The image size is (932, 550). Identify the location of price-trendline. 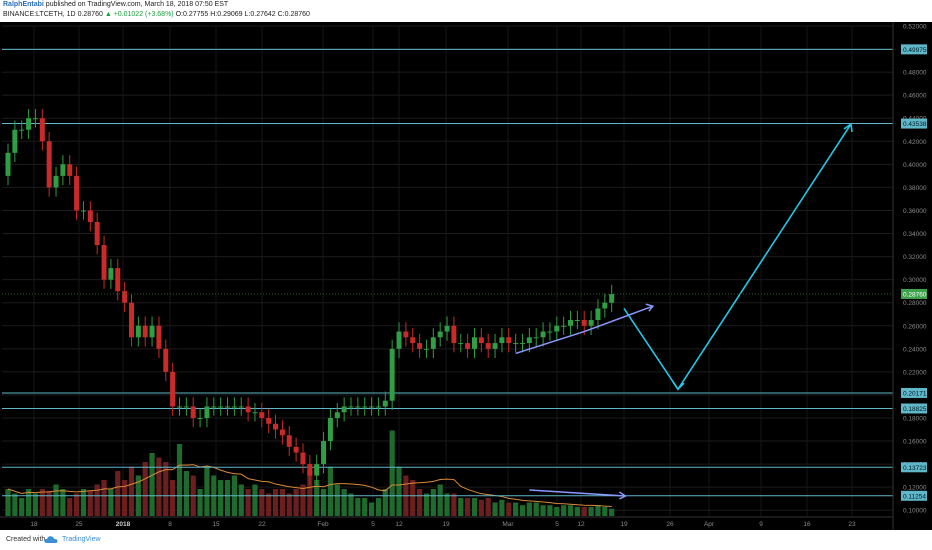
(550, 342).